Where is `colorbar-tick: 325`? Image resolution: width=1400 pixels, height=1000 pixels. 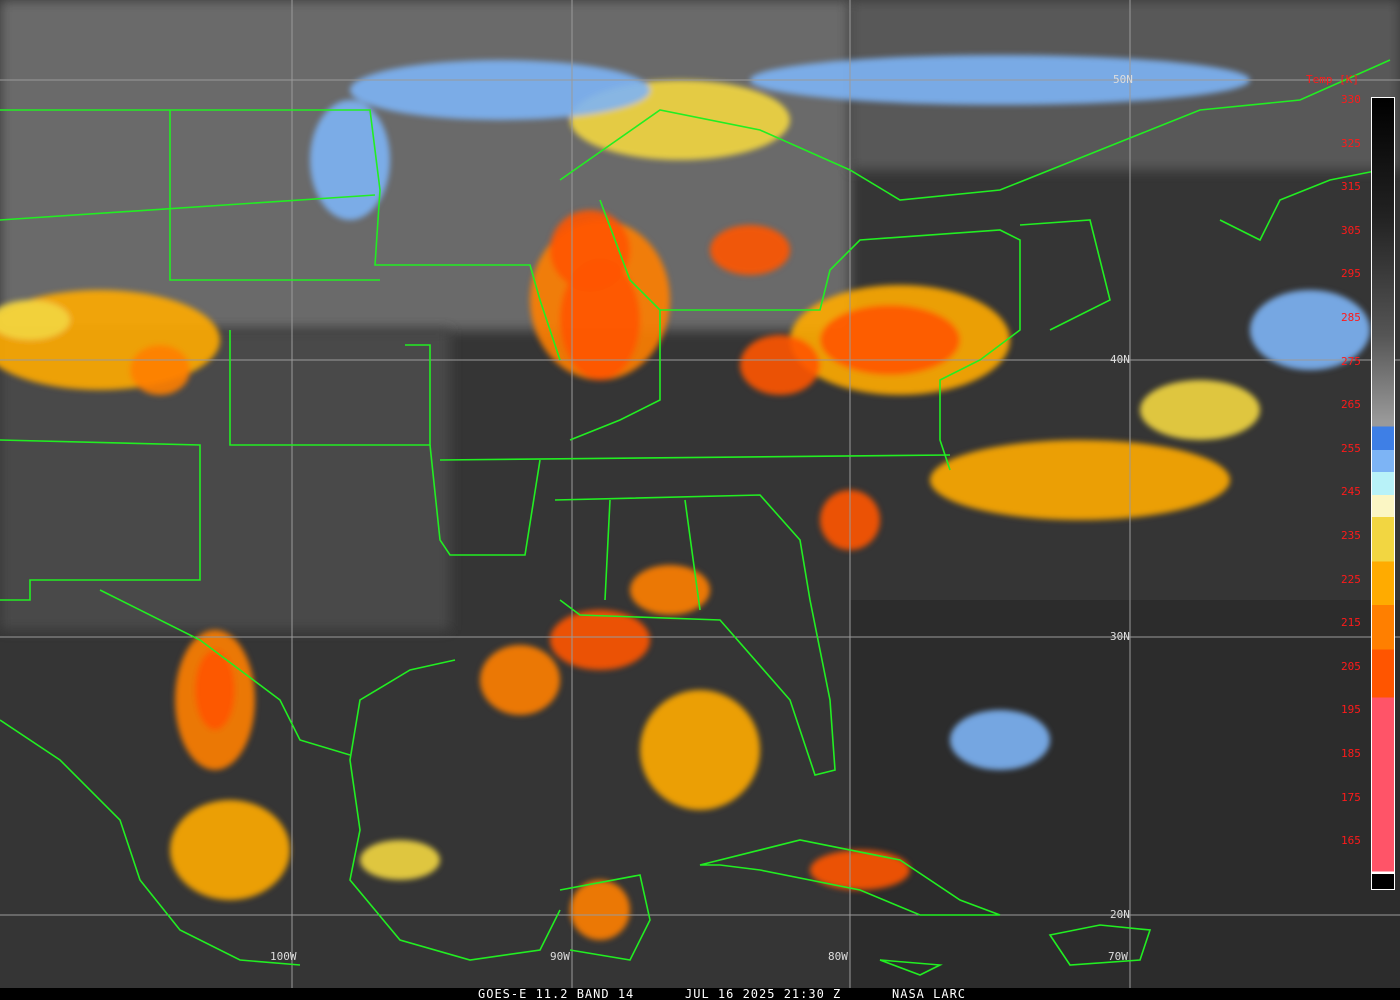 colorbar-tick: 325 is located at coordinates (1351, 143).